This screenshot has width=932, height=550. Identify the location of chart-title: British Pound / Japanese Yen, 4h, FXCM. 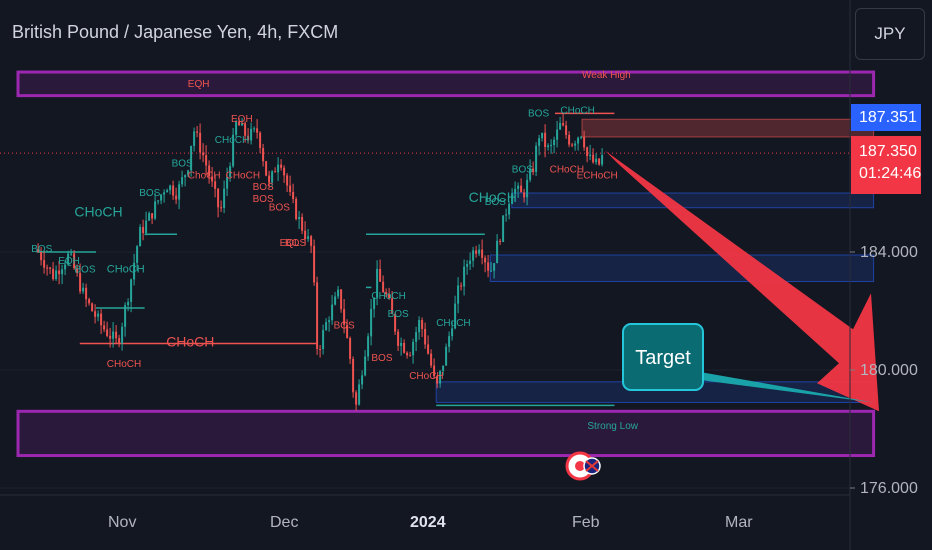
(175, 32).